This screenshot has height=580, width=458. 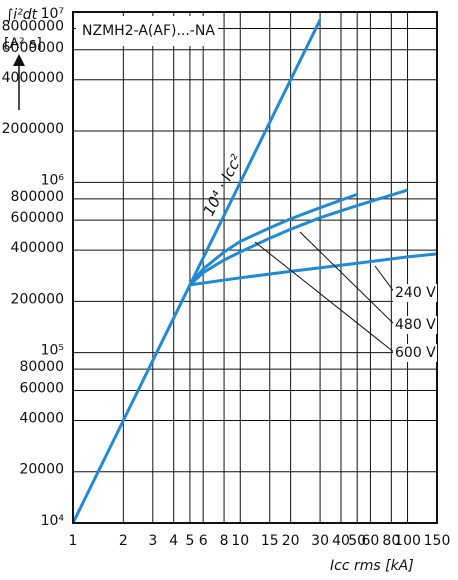 What do you see at coordinates (152, 541) in the screenshot?
I see `x-tick-label: 3` at bounding box center [152, 541].